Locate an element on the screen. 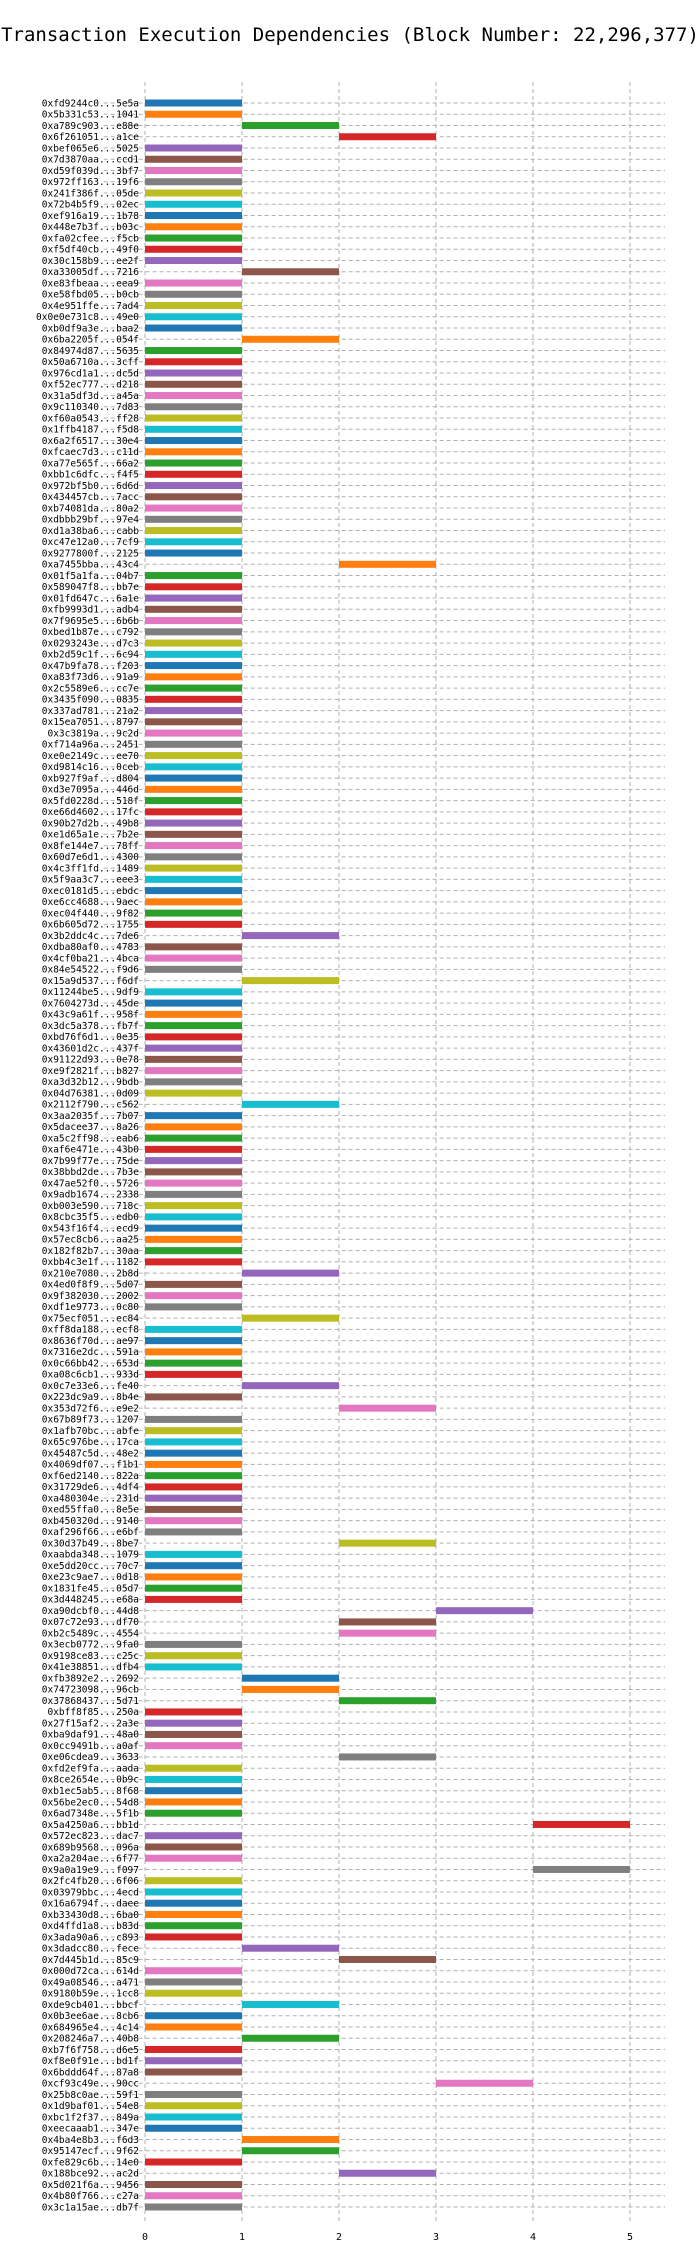  transaction-label: 0xa77e565f...66a2 is located at coordinates (90, 463).